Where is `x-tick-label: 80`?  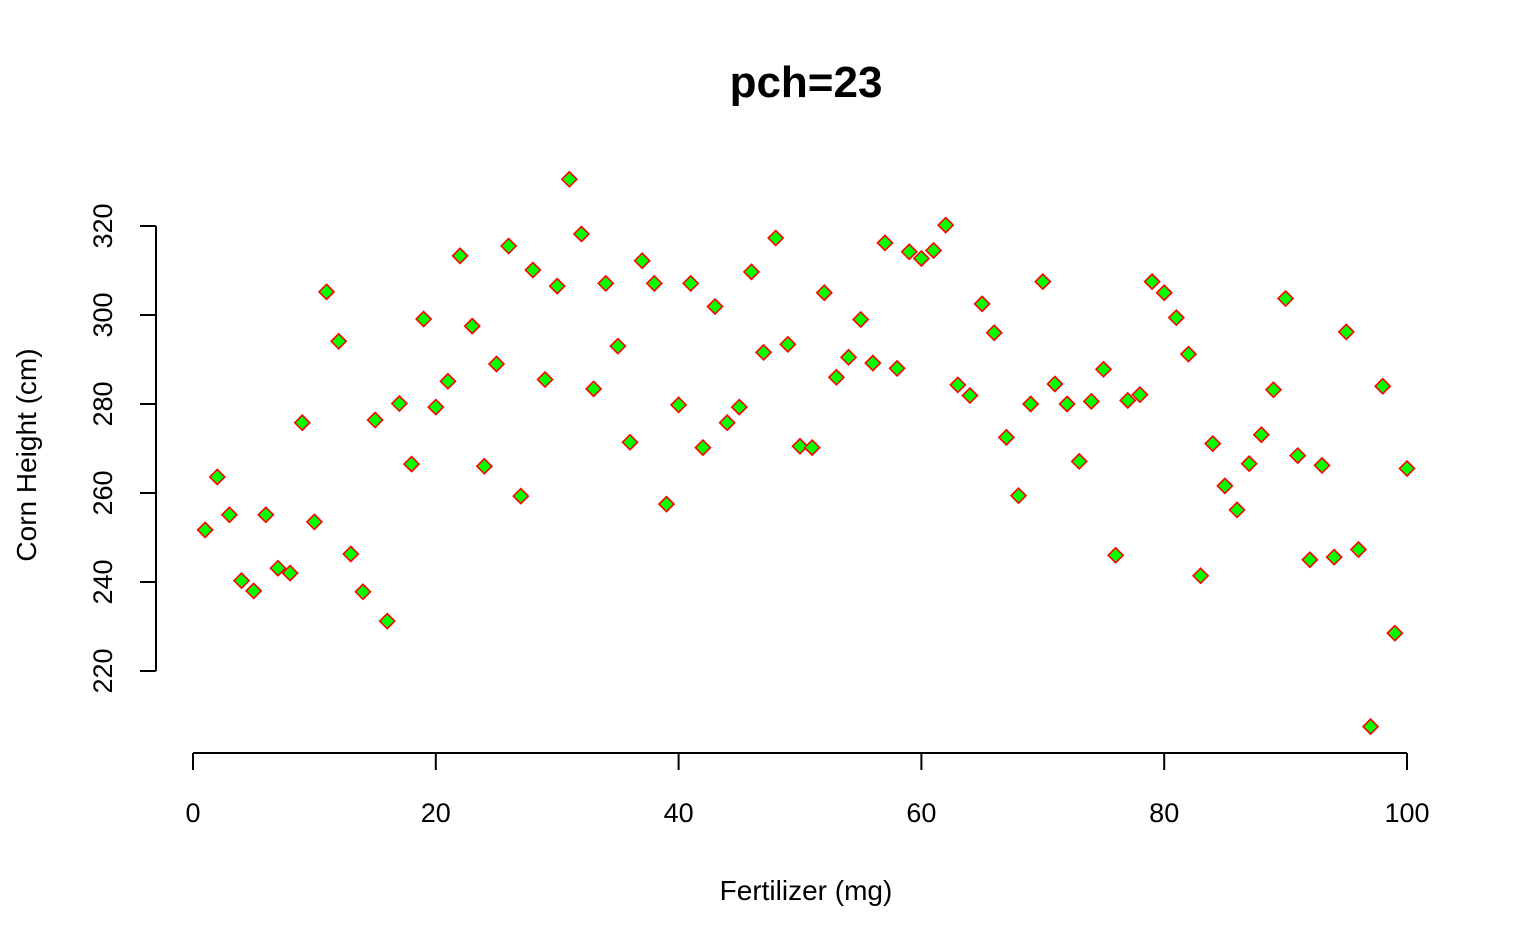 x-tick-label: 80 is located at coordinates (1164, 813).